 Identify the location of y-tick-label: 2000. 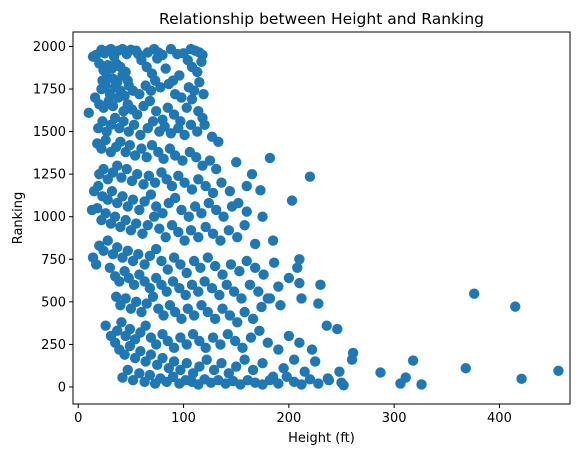
(49, 47).